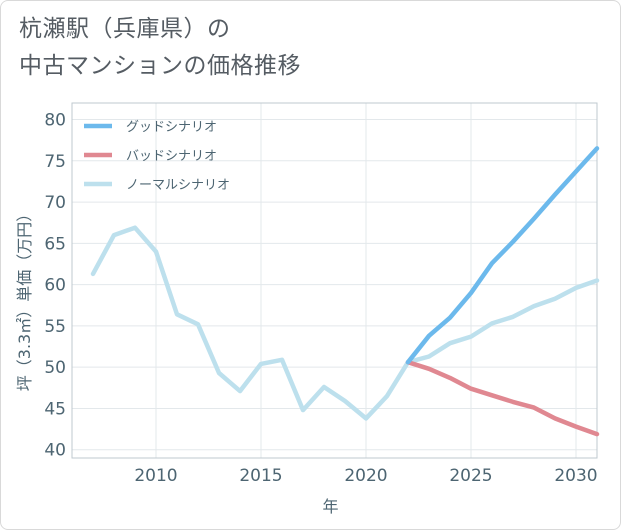 This screenshot has height=530, width=621. What do you see at coordinates (55, 451) in the screenshot?
I see `y-tick-label: 40` at bounding box center [55, 451].